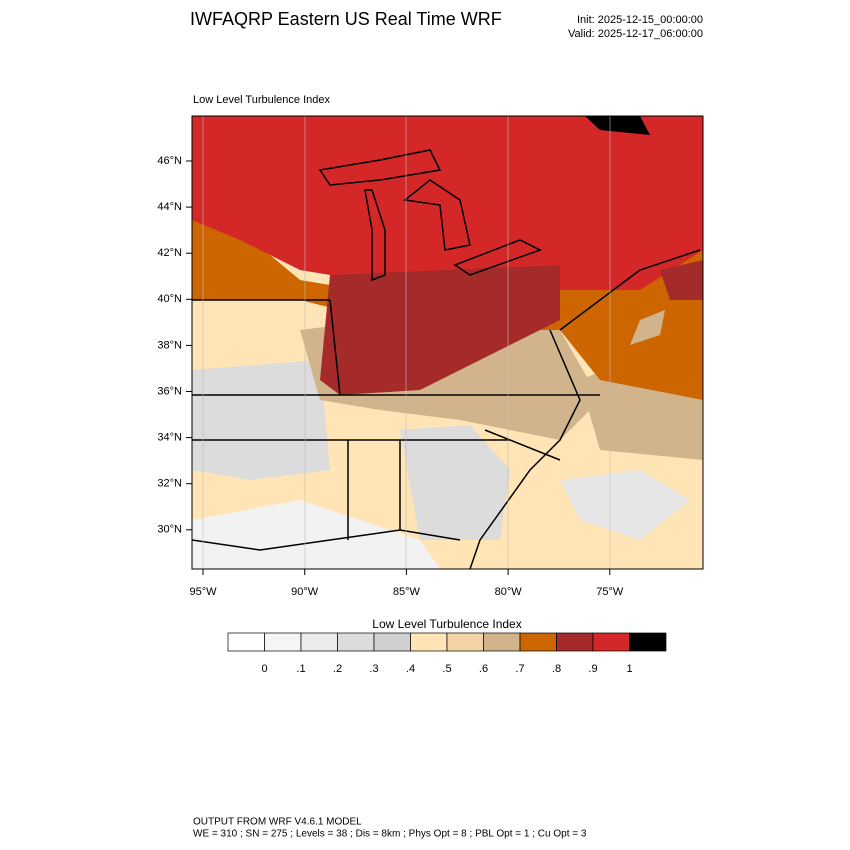 The width and height of the screenshot is (850, 850). What do you see at coordinates (169, 253) in the screenshot?
I see `lat-label: 42°N` at bounding box center [169, 253].